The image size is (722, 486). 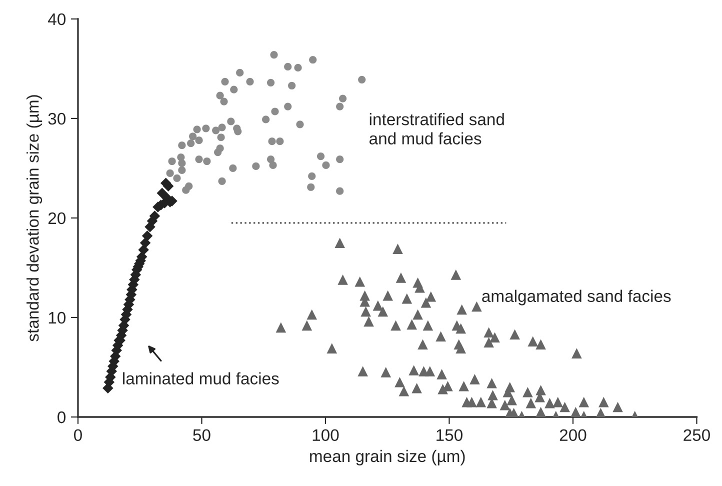 What do you see at coordinates (449, 435) in the screenshot?
I see `x-tick-label: 150` at bounding box center [449, 435].